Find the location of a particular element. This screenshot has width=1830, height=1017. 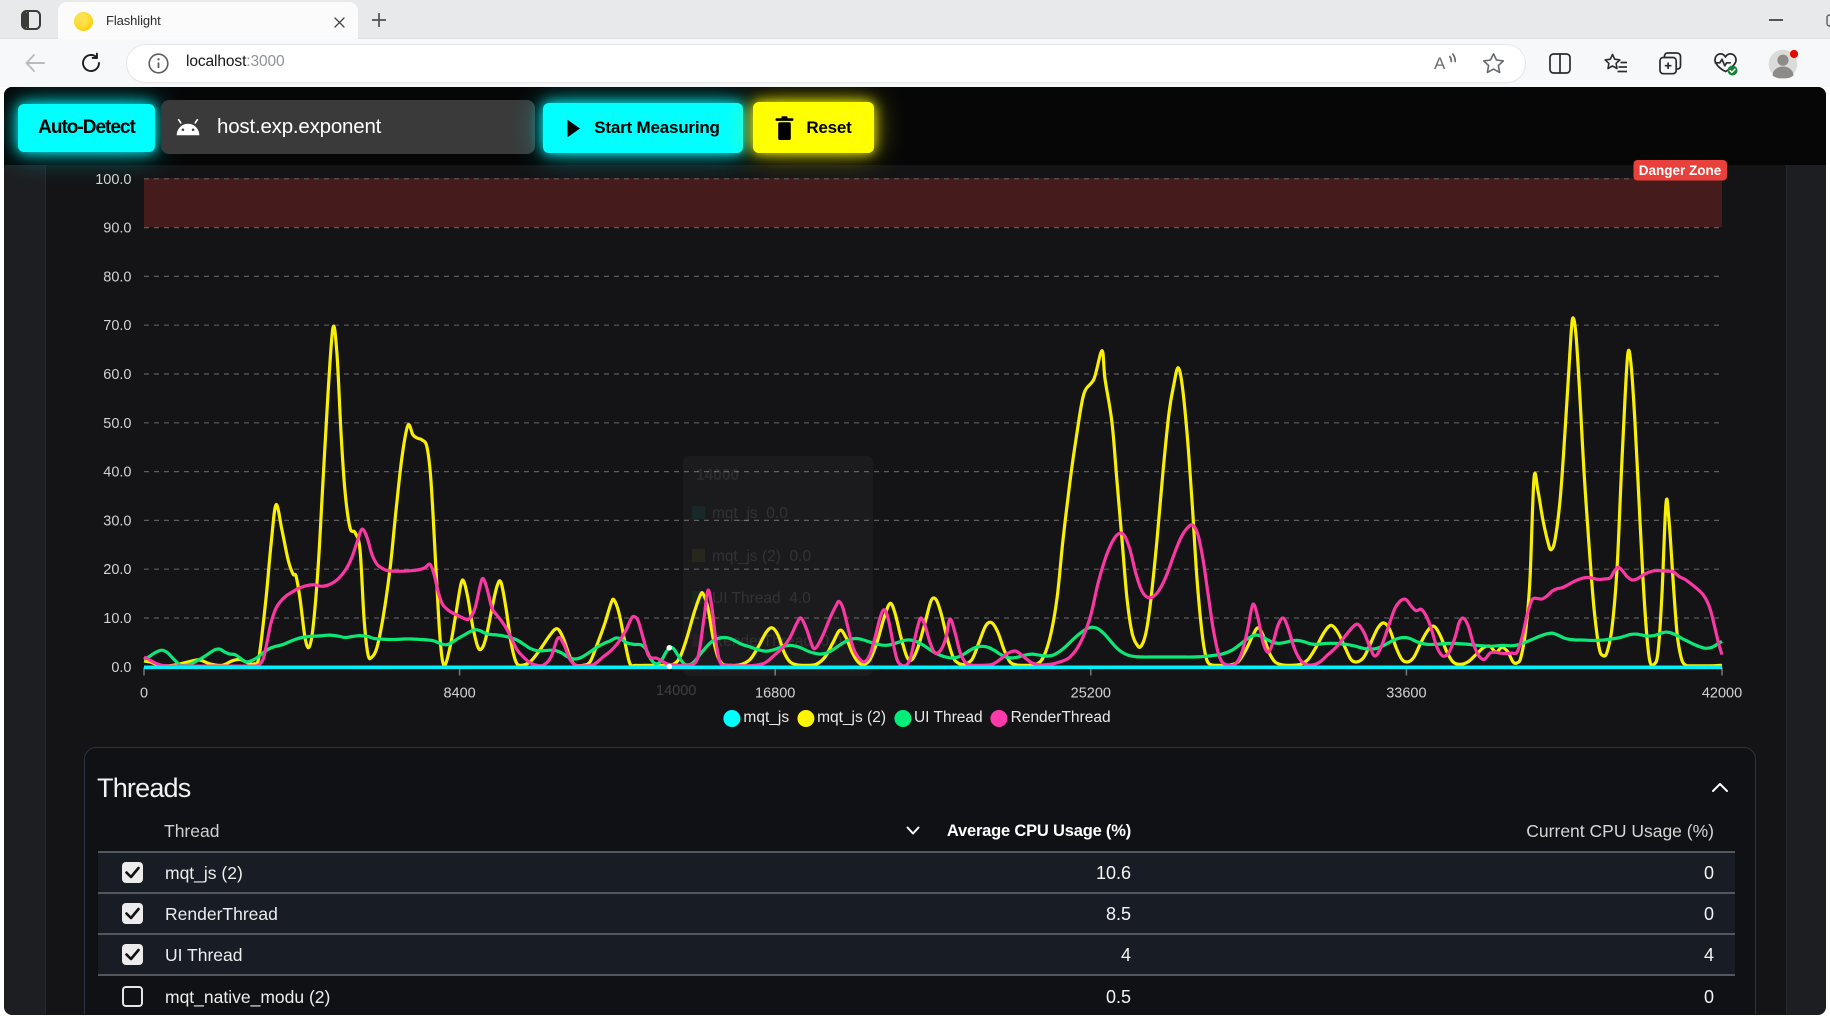

svg-text: A is located at coordinates (1440, 63).